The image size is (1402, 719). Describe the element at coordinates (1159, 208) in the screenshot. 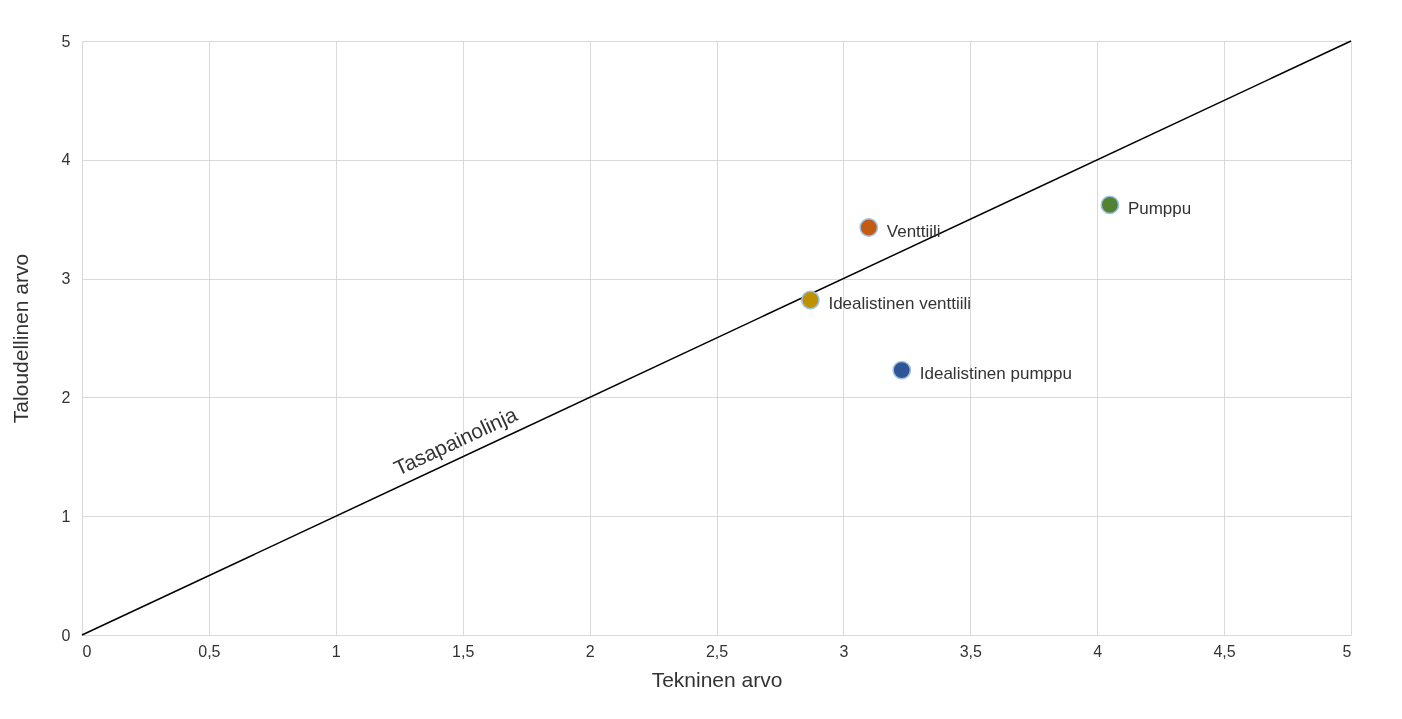

I see `series-label: Pumppu` at that location.